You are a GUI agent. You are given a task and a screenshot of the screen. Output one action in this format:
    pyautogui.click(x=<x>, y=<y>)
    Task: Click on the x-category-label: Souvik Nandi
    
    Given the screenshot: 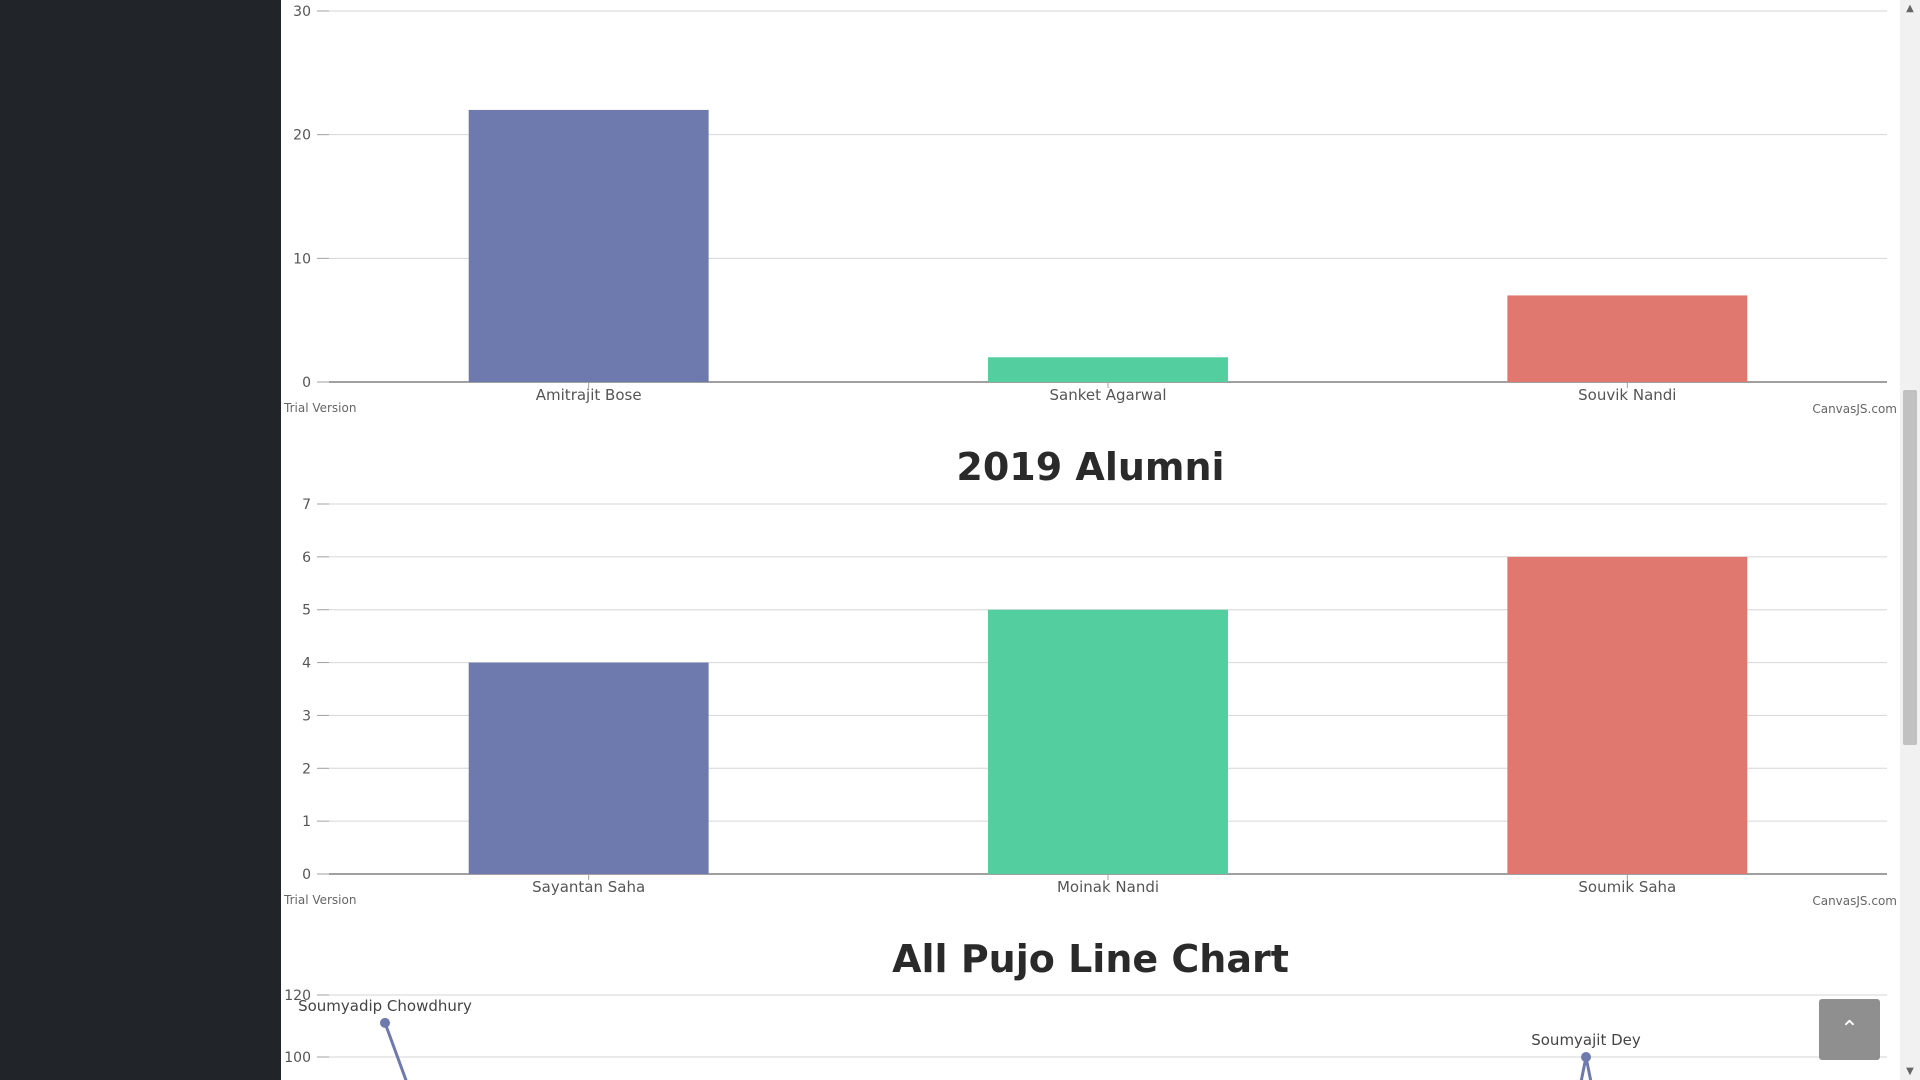 What is the action you would take?
    pyautogui.click(x=1627, y=395)
    